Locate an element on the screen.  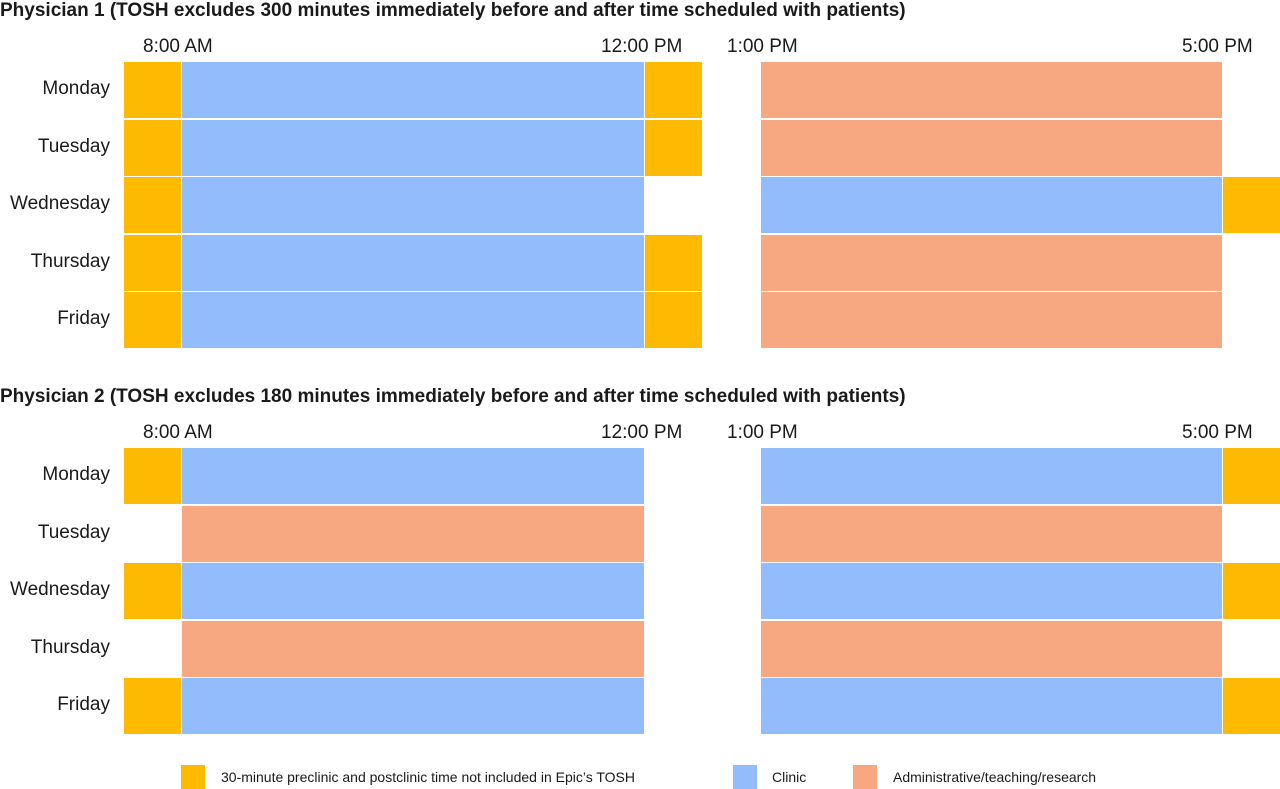
physician-1-day-label: Monday is located at coordinates (76, 89).